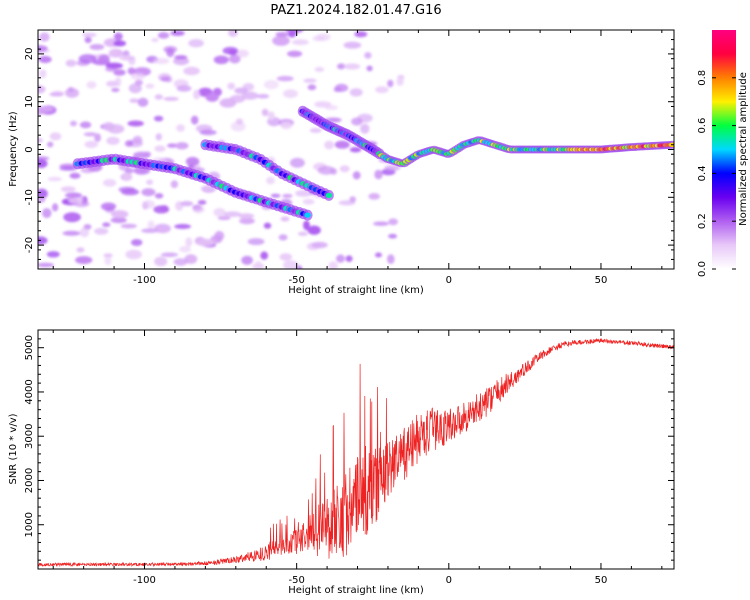  What do you see at coordinates (601, 280) in the screenshot?
I see `x-tick-label: 50` at bounding box center [601, 280].